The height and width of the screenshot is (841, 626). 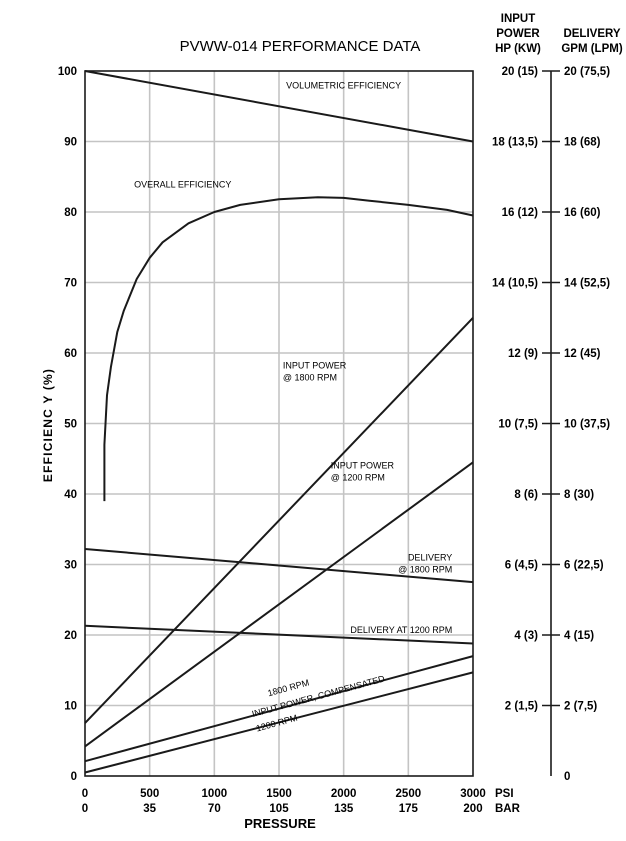 I want to click on power-tick-label-9: 20 (15), so click(x=520, y=72).